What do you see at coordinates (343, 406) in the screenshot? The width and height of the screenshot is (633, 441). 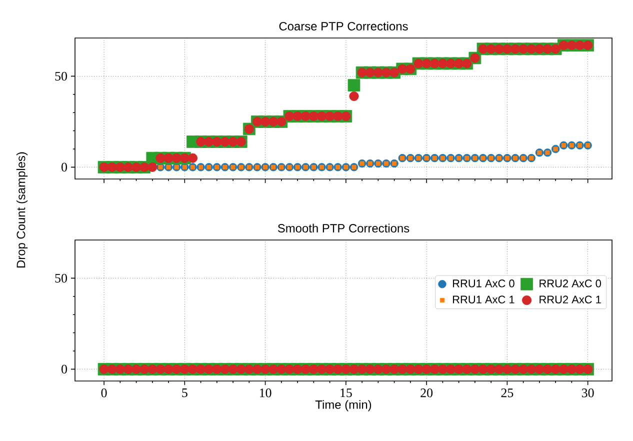 I see `x-axis-title: Time (min)` at bounding box center [343, 406].